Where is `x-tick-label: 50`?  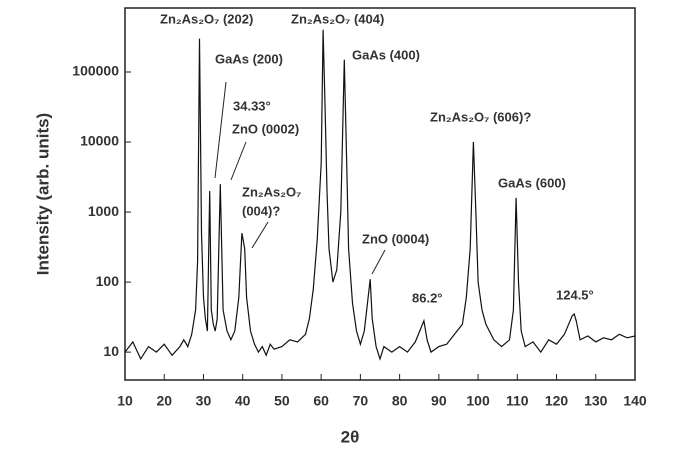 x-tick-label: 50 is located at coordinates (282, 401).